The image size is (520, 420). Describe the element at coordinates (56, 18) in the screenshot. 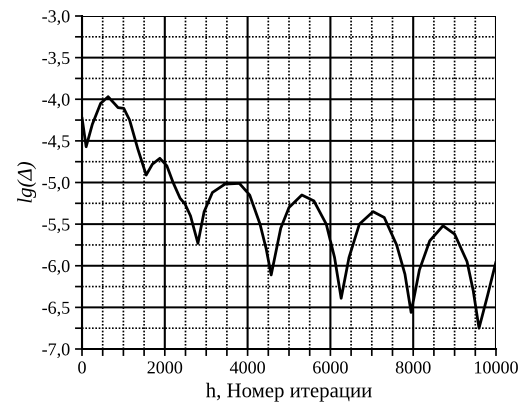

I see `y-tick-label: -3,0` at that location.